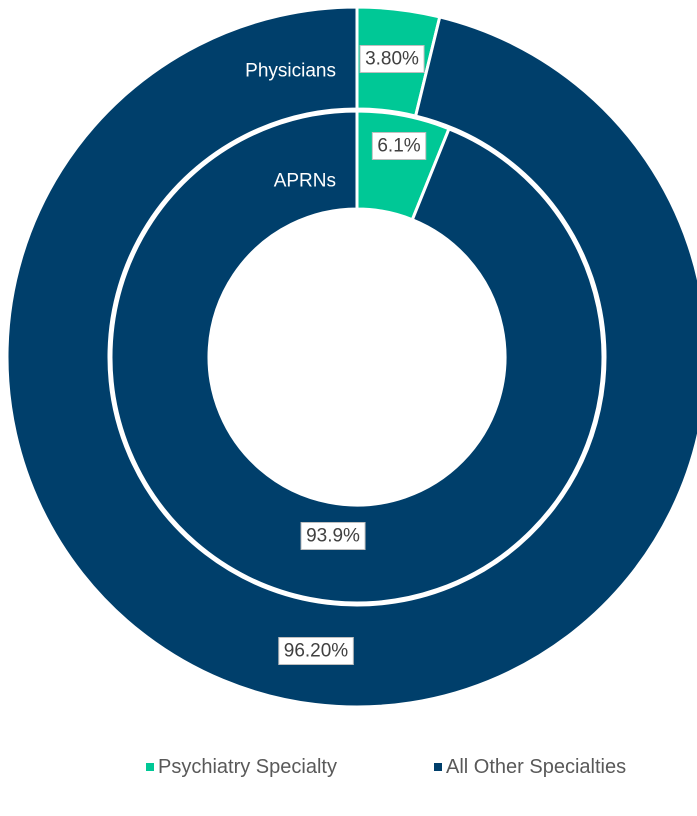 This screenshot has width=697, height=816. Describe the element at coordinates (536, 767) in the screenshot. I see `legend-label-all-other-specialties: All Other Specialties` at that location.